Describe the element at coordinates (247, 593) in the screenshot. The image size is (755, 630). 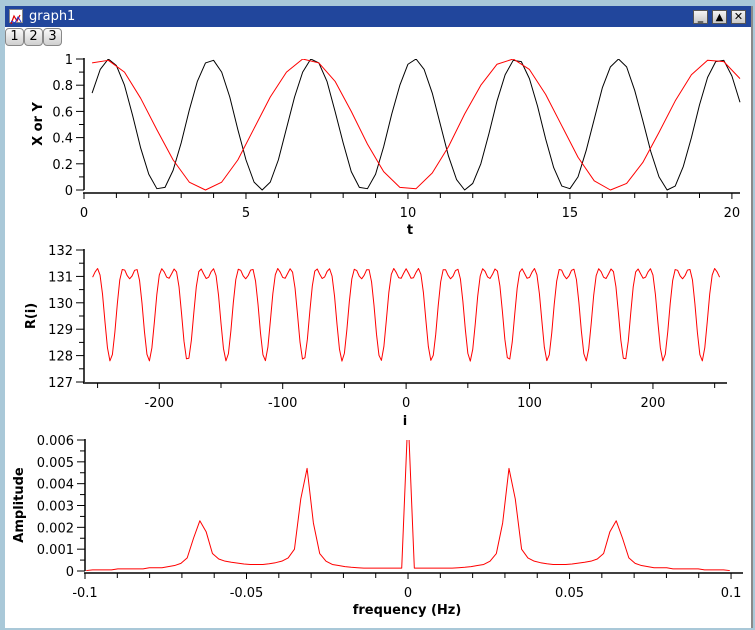
I see `x-tick-label: -0.05` at that location.